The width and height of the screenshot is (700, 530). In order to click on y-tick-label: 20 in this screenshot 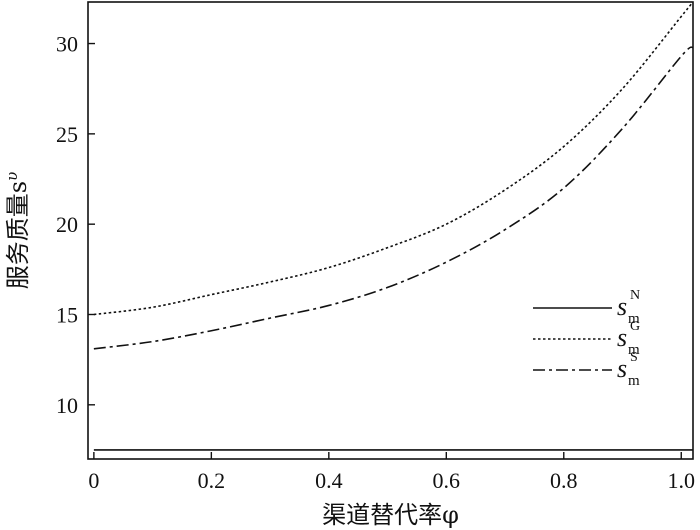, I will do `click(67, 224)`.